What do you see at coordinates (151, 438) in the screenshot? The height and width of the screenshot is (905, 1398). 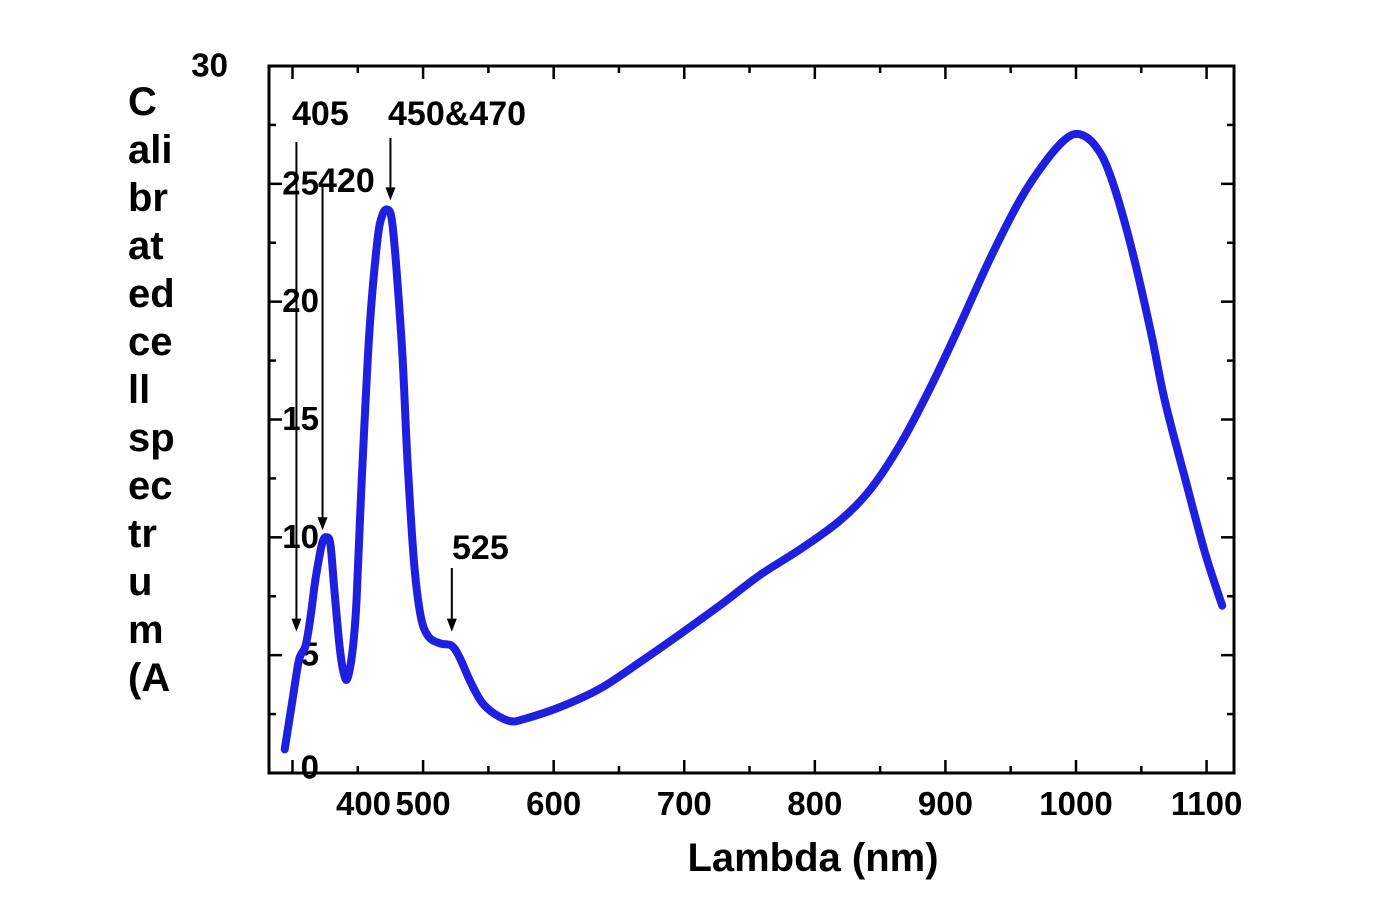 I see `y-axis-title-line: sp` at bounding box center [151, 438].